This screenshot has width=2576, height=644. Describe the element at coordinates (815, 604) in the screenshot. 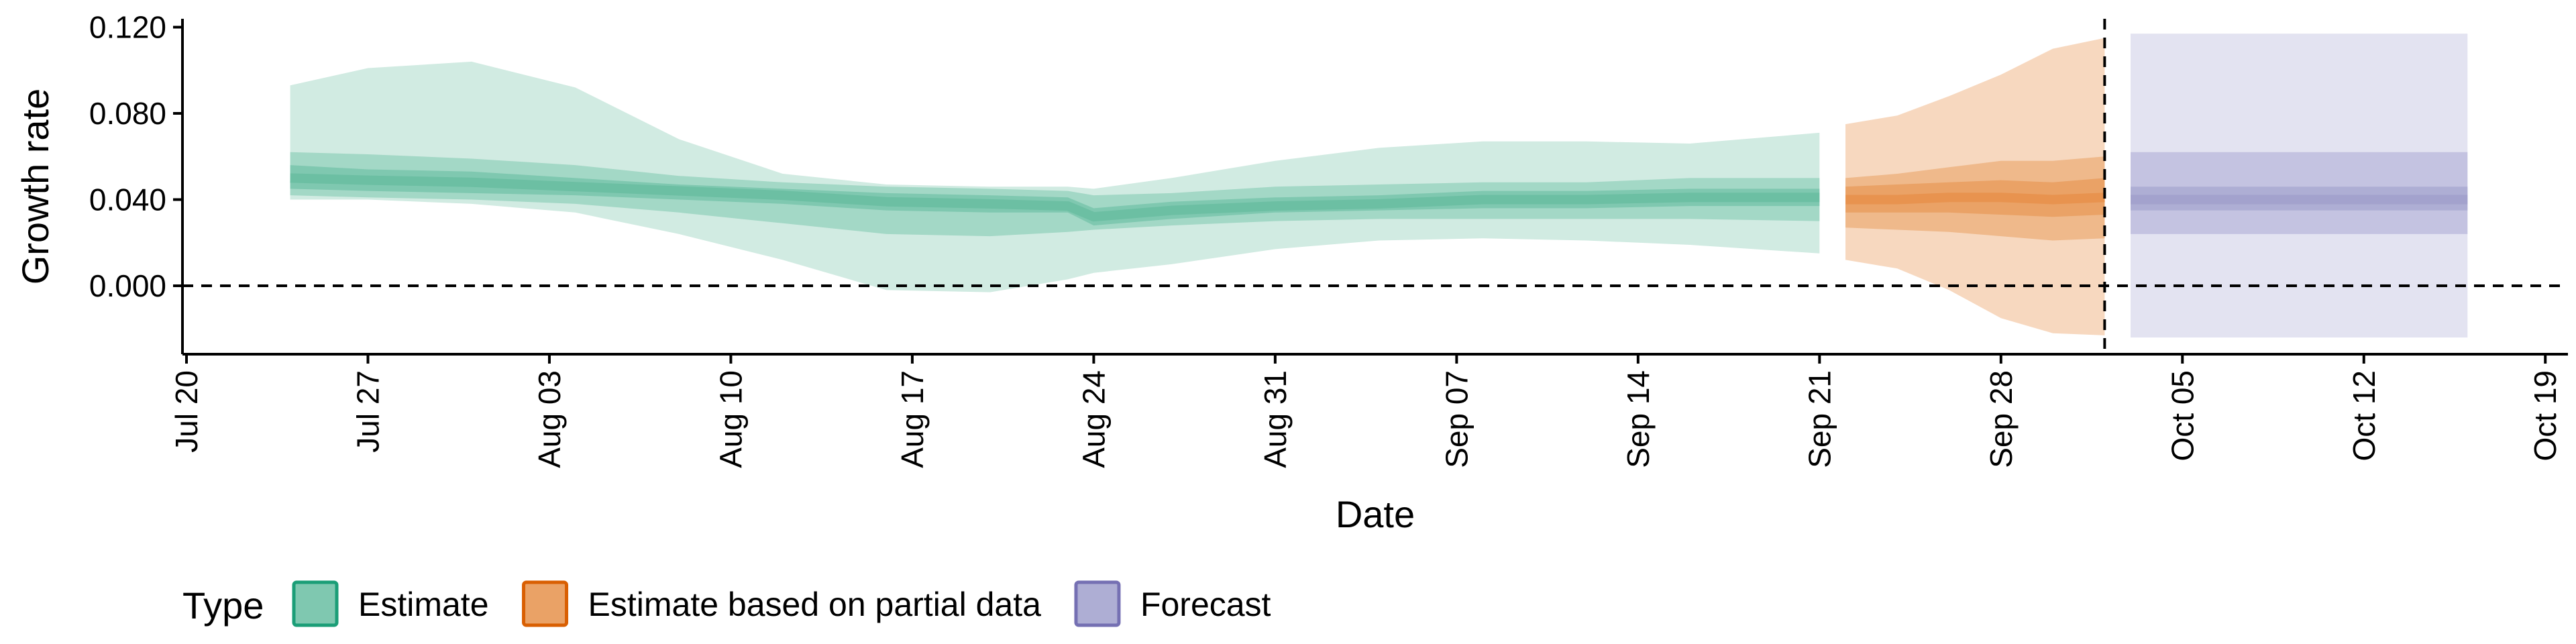

I see `legend-label: Estimate based on partial data` at that location.